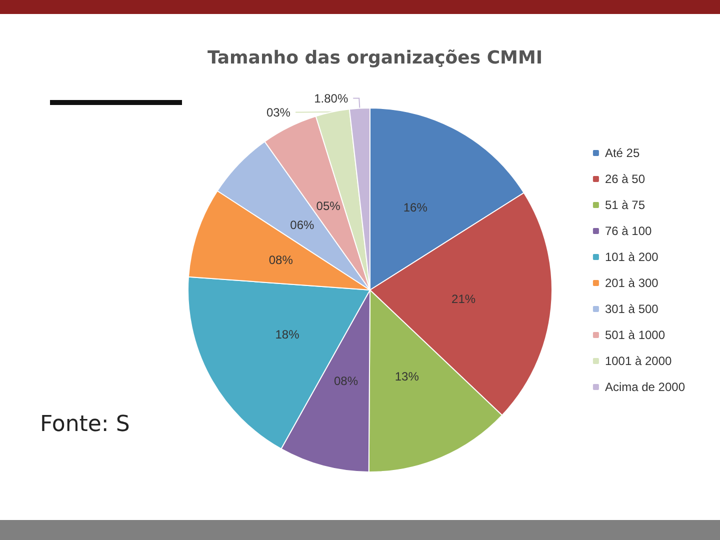 This screenshot has width=720, height=540. Describe the element at coordinates (628, 231) in the screenshot. I see `legend-label: 76 à 100` at that location.